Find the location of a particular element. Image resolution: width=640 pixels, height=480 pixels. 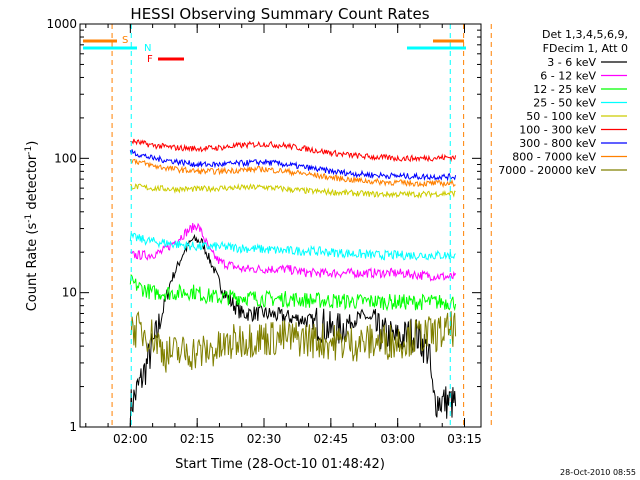

legend-label-25-50-kev: 25 - 50 keV is located at coordinates (564, 103).